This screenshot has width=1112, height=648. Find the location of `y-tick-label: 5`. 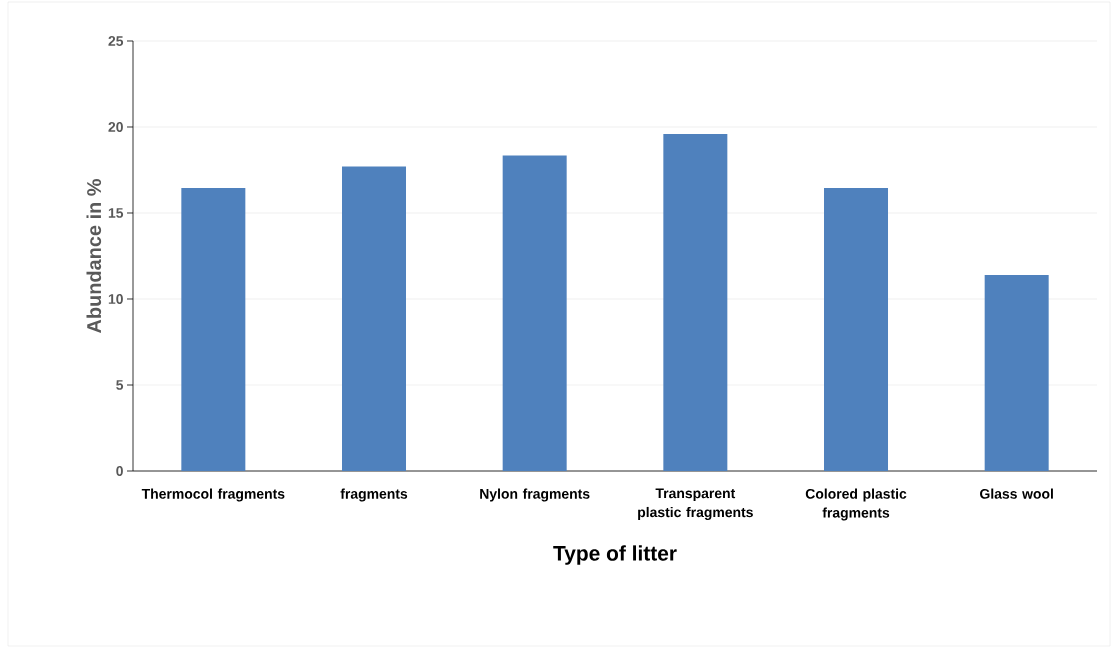

y-tick-label: 5 is located at coordinates (120, 385).